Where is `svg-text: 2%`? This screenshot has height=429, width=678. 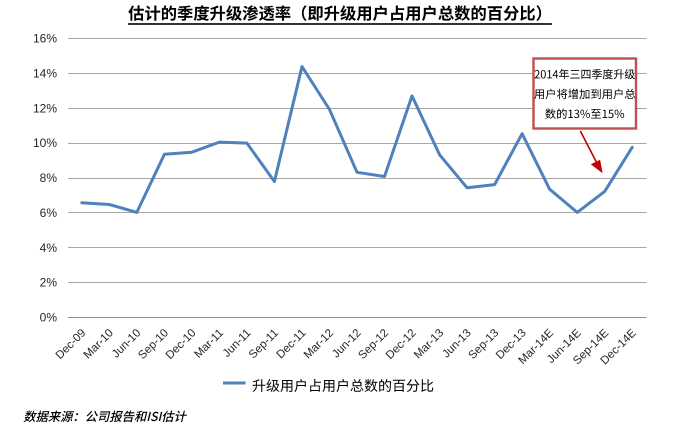
svg-text: 2% is located at coordinates (49, 283).